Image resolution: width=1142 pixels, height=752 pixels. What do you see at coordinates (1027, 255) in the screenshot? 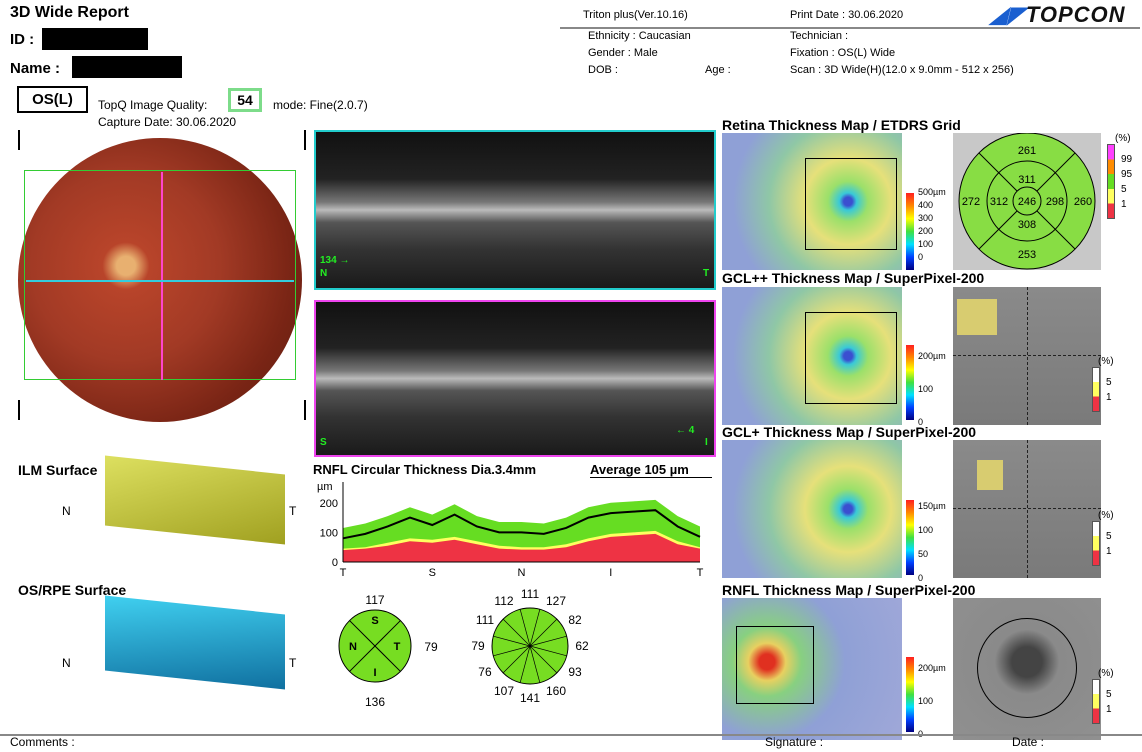
I see `etdrs-outer-i: 253` at bounding box center [1027, 255].